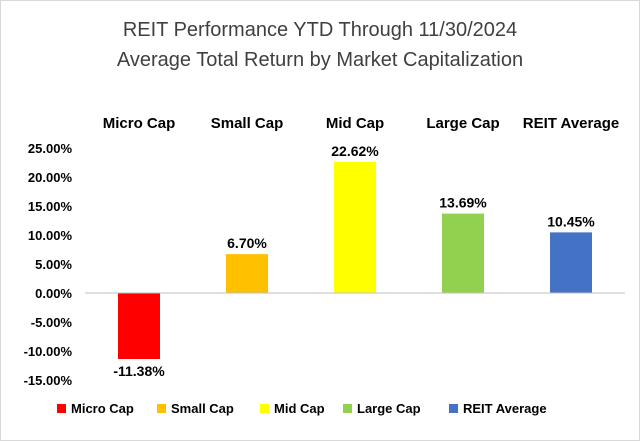 The width and height of the screenshot is (640, 441). Describe the element at coordinates (320, 30) in the screenshot. I see `chart-title-line-1: REIT Performance YTD Through 11/30/2024` at that location.